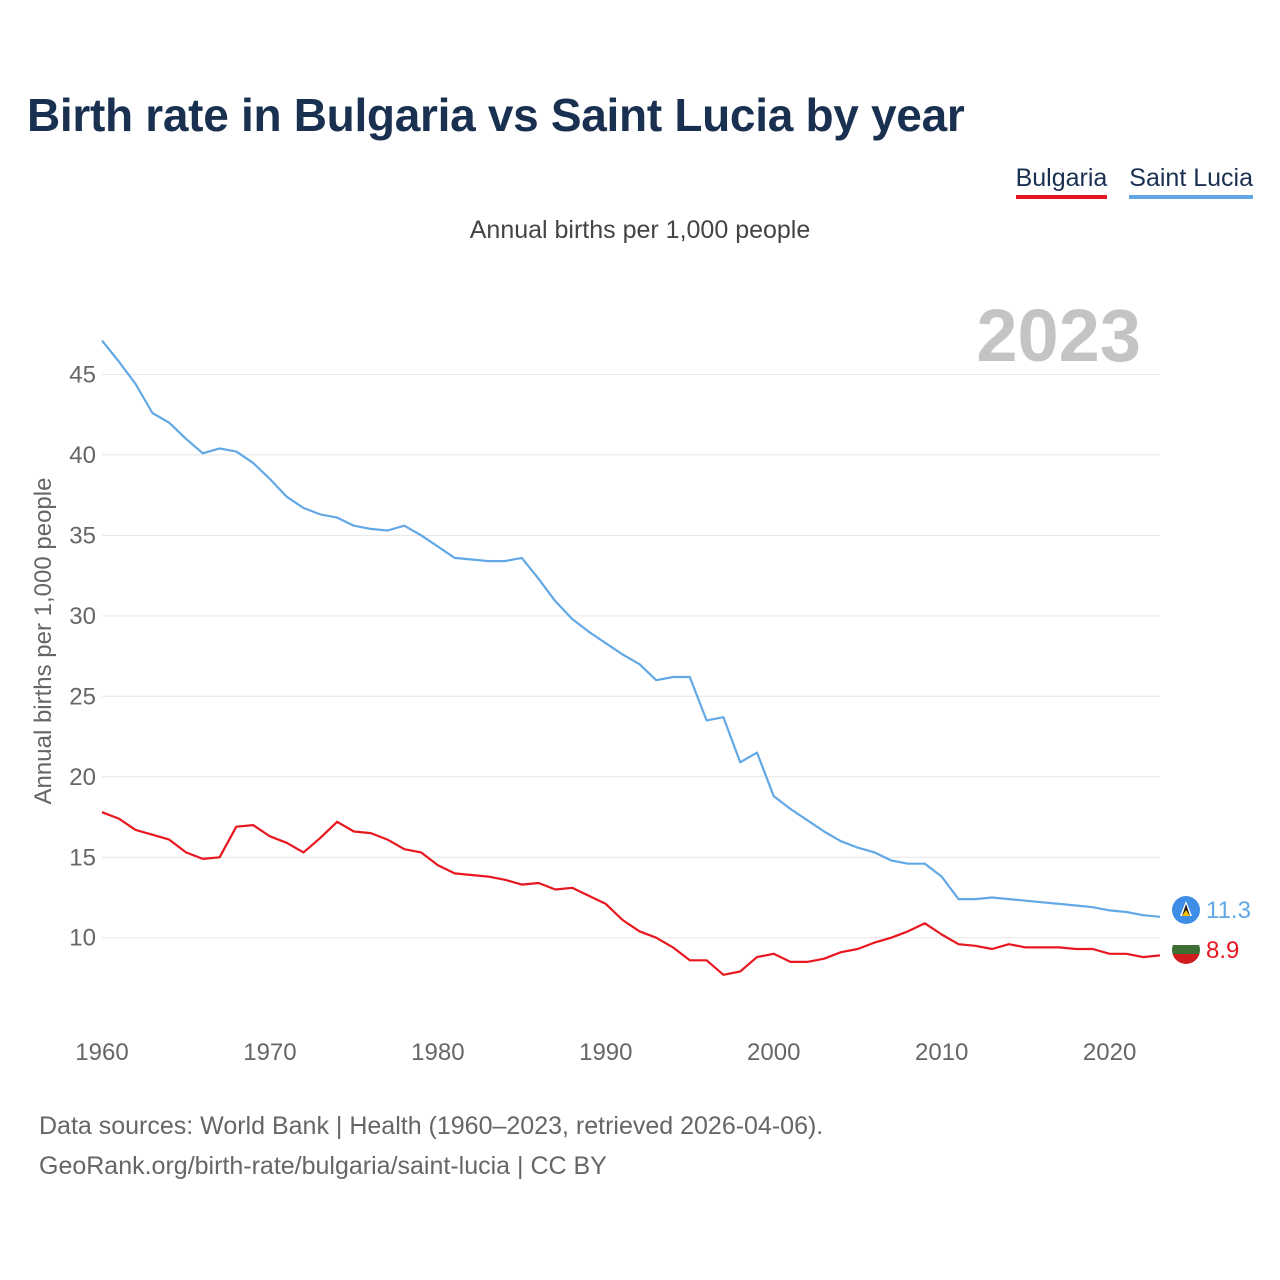  I want to click on legend: Bulgaria Saint Lucia, so click(1134, 181).